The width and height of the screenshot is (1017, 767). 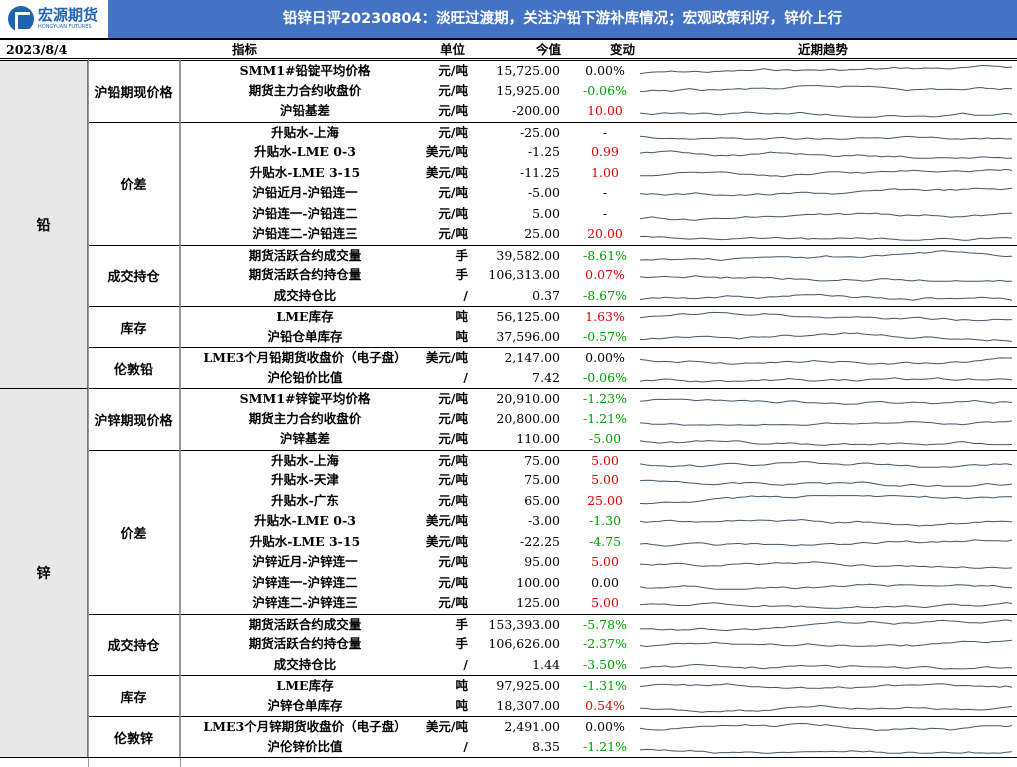 I want to click on change-value: -2.37%, so click(x=605, y=643).